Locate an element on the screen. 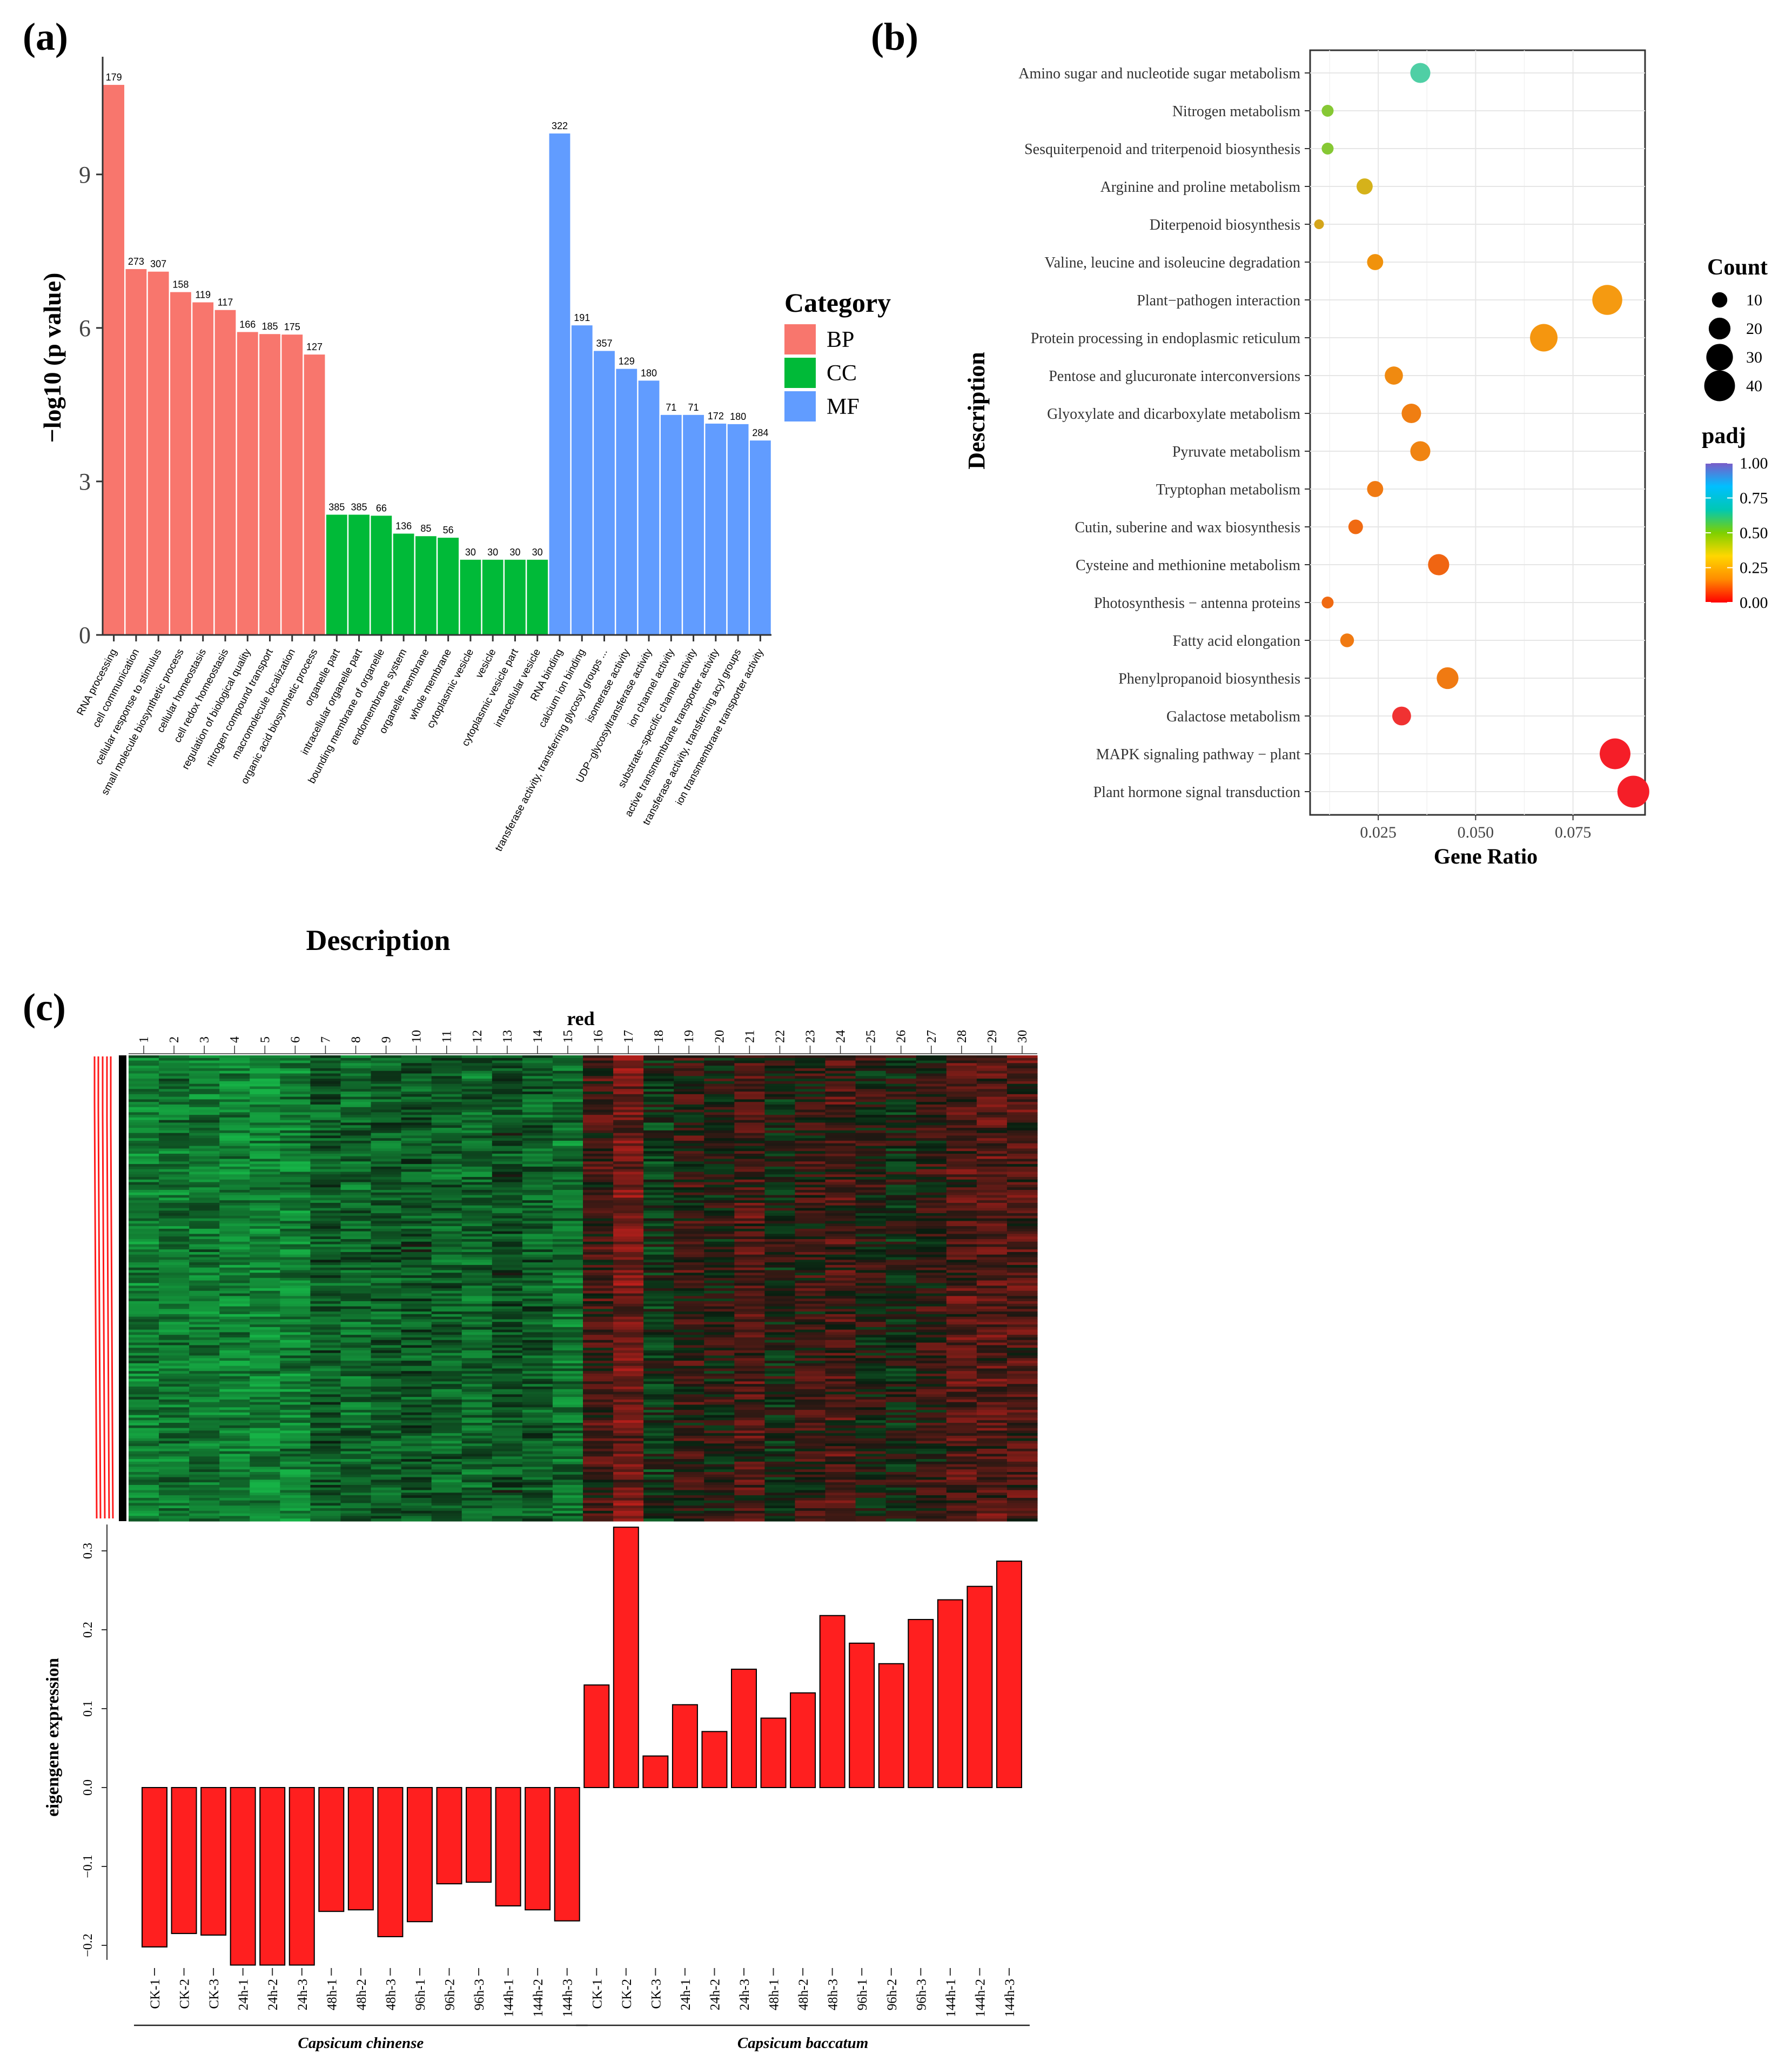 Image resolution: width=1792 pixels, height=2068 pixels. panel-label-a: (a) is located at coordinates (45, 36).